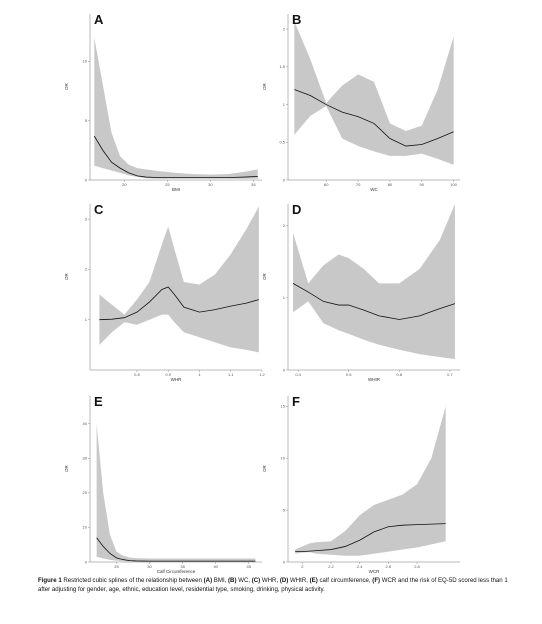  What do you see at coordinates (284, 580) in the screenshot?
I see `caption-panel-ref: (D)` at bounding box center [284, 580].